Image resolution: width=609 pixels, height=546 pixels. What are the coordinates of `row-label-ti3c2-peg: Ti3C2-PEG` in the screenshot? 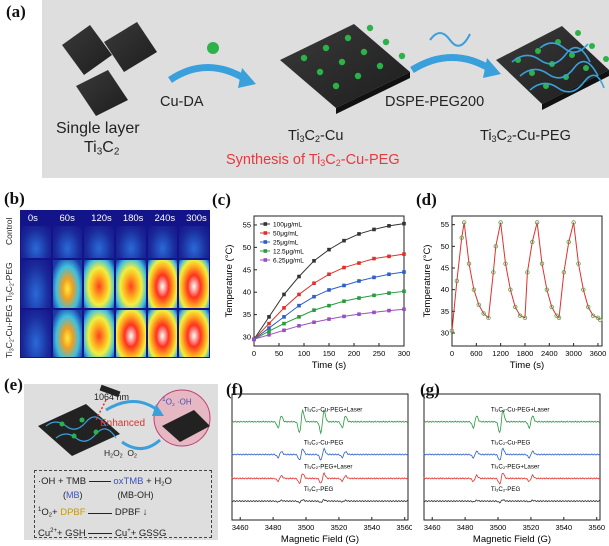 It's located at (10, 282).